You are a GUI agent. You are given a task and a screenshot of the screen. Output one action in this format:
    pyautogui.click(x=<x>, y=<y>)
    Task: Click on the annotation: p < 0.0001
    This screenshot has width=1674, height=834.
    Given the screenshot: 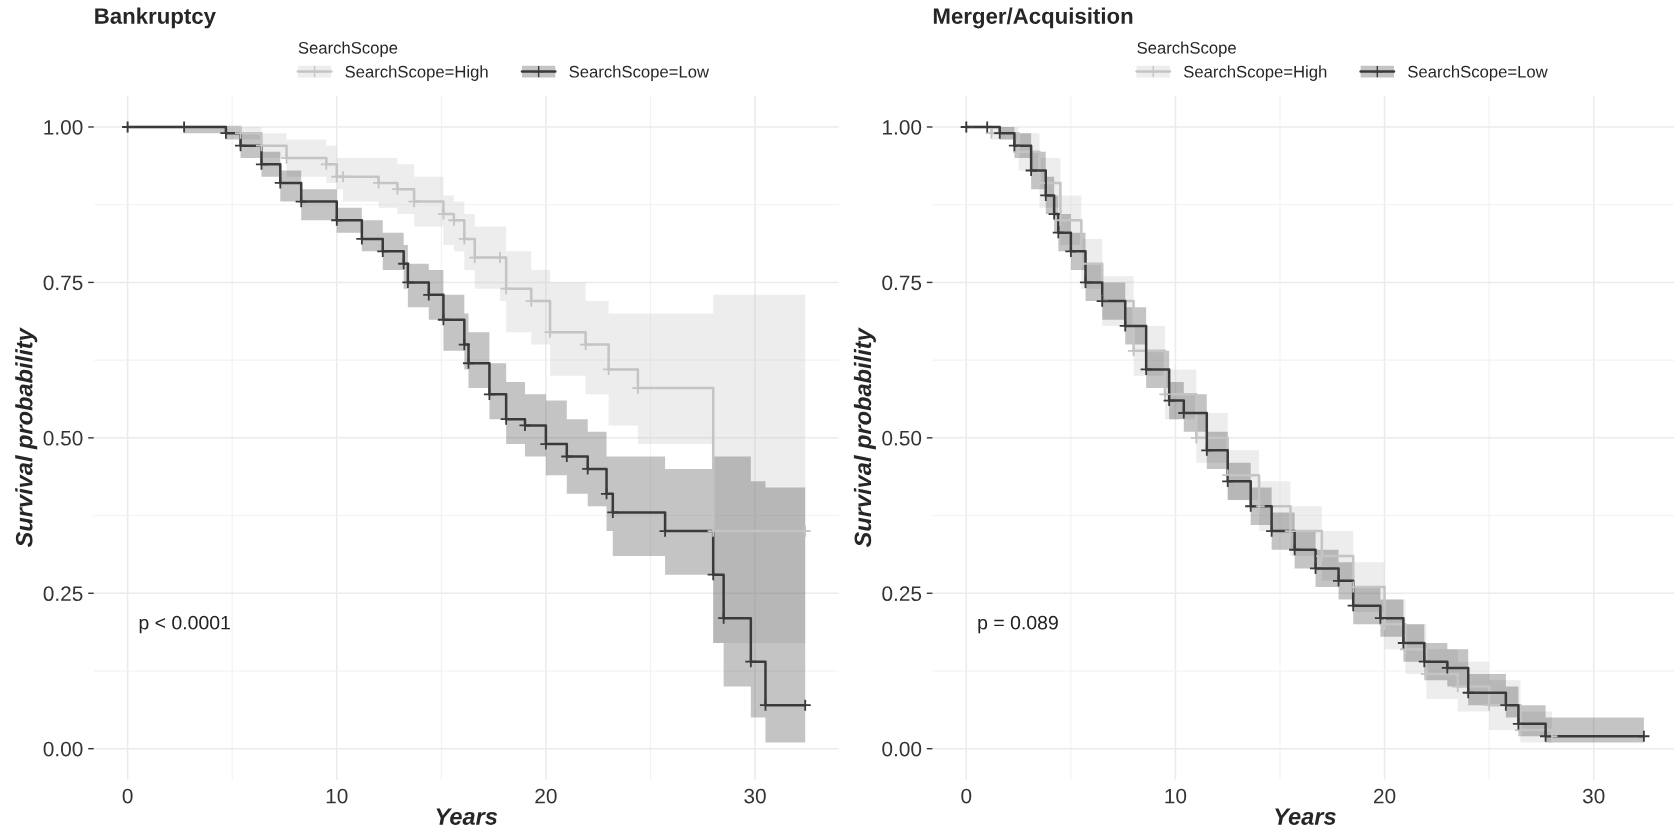 What is the action you would take?
    pyautogui.click(x=184, y=624)
    